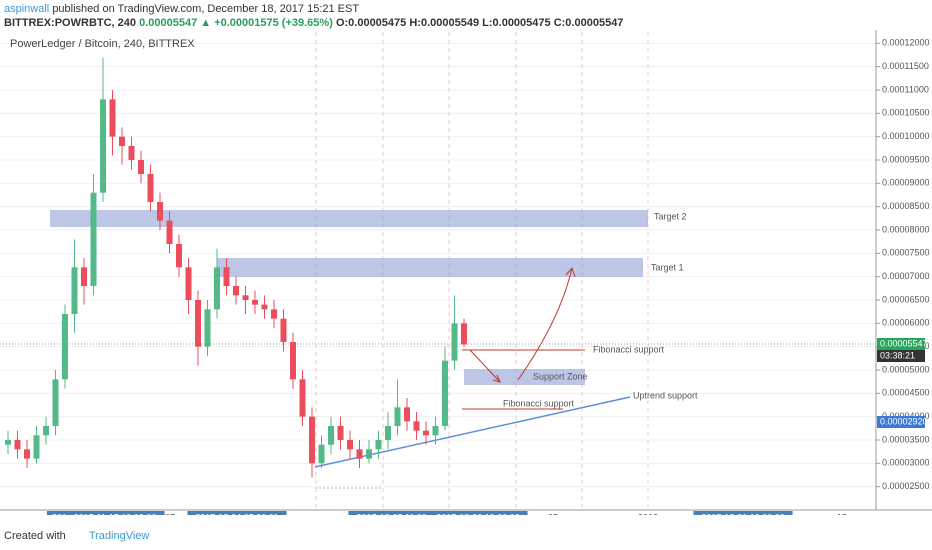 This screenshot has width=932, height=550. What do you see at coordinates (906, 439) in the screenshot?
I see `y-tick-label: 0.00003500` at bounding box center [906, 439].